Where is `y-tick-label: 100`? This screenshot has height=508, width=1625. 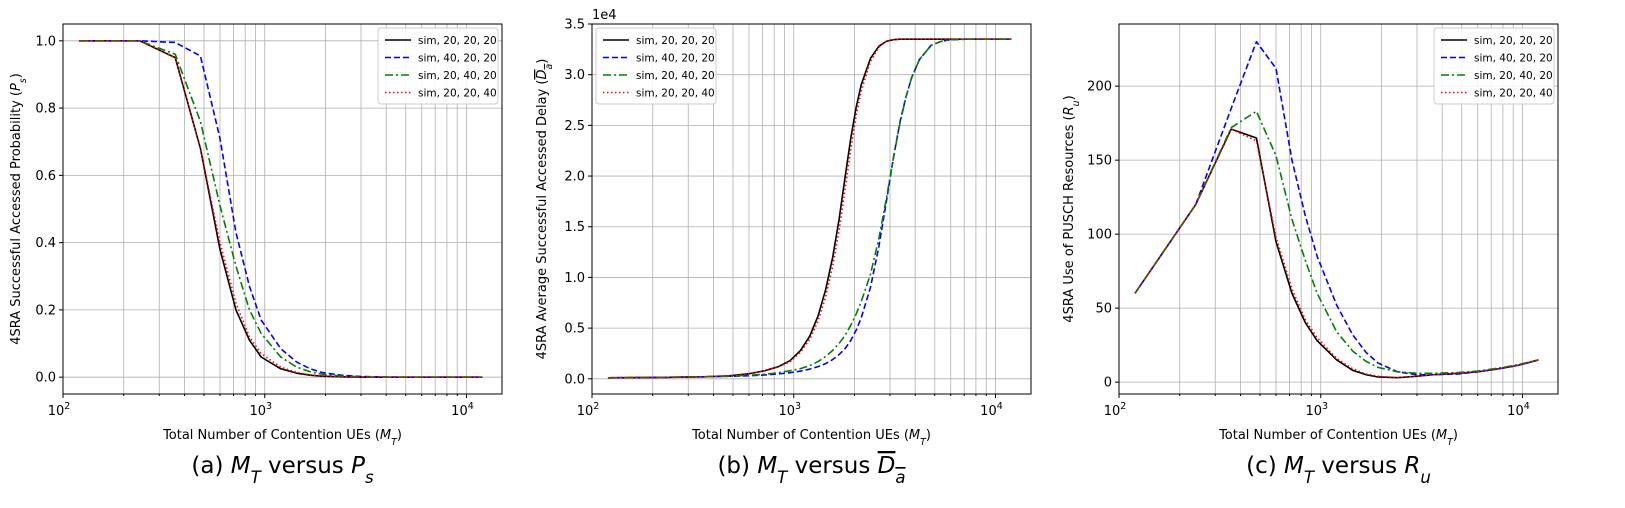 y-tick-label: 100 is located at coordinates (1099, 235).